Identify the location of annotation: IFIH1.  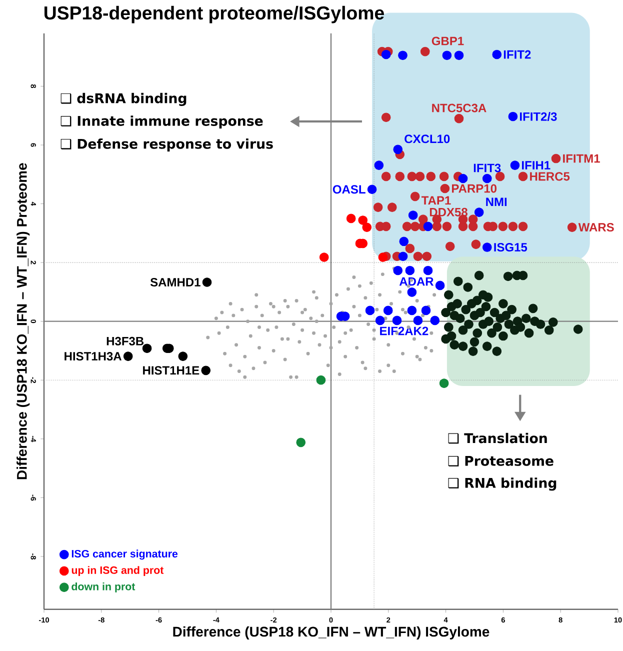
(536, 165).